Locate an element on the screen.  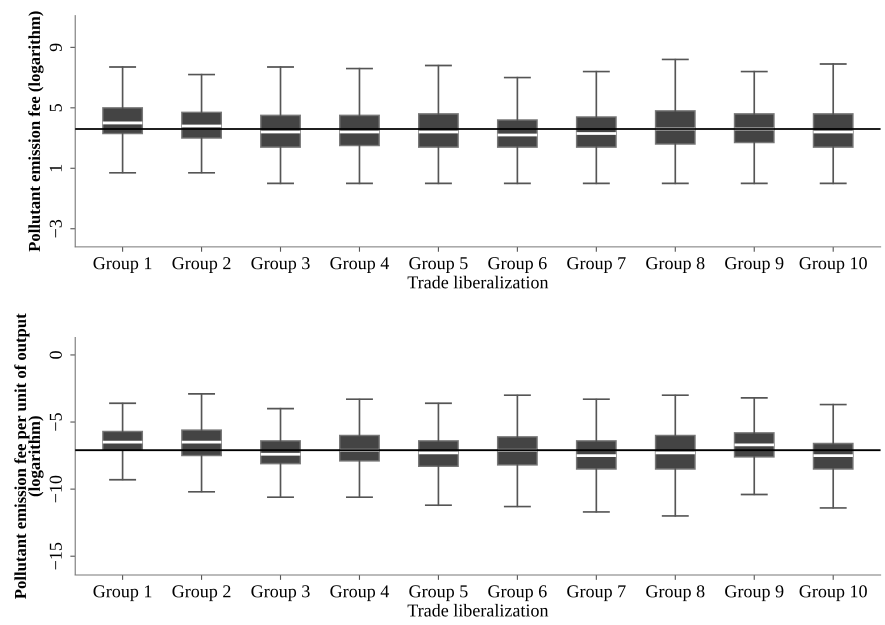
y-tick-label: 5 is located at coordinates (56, 108).